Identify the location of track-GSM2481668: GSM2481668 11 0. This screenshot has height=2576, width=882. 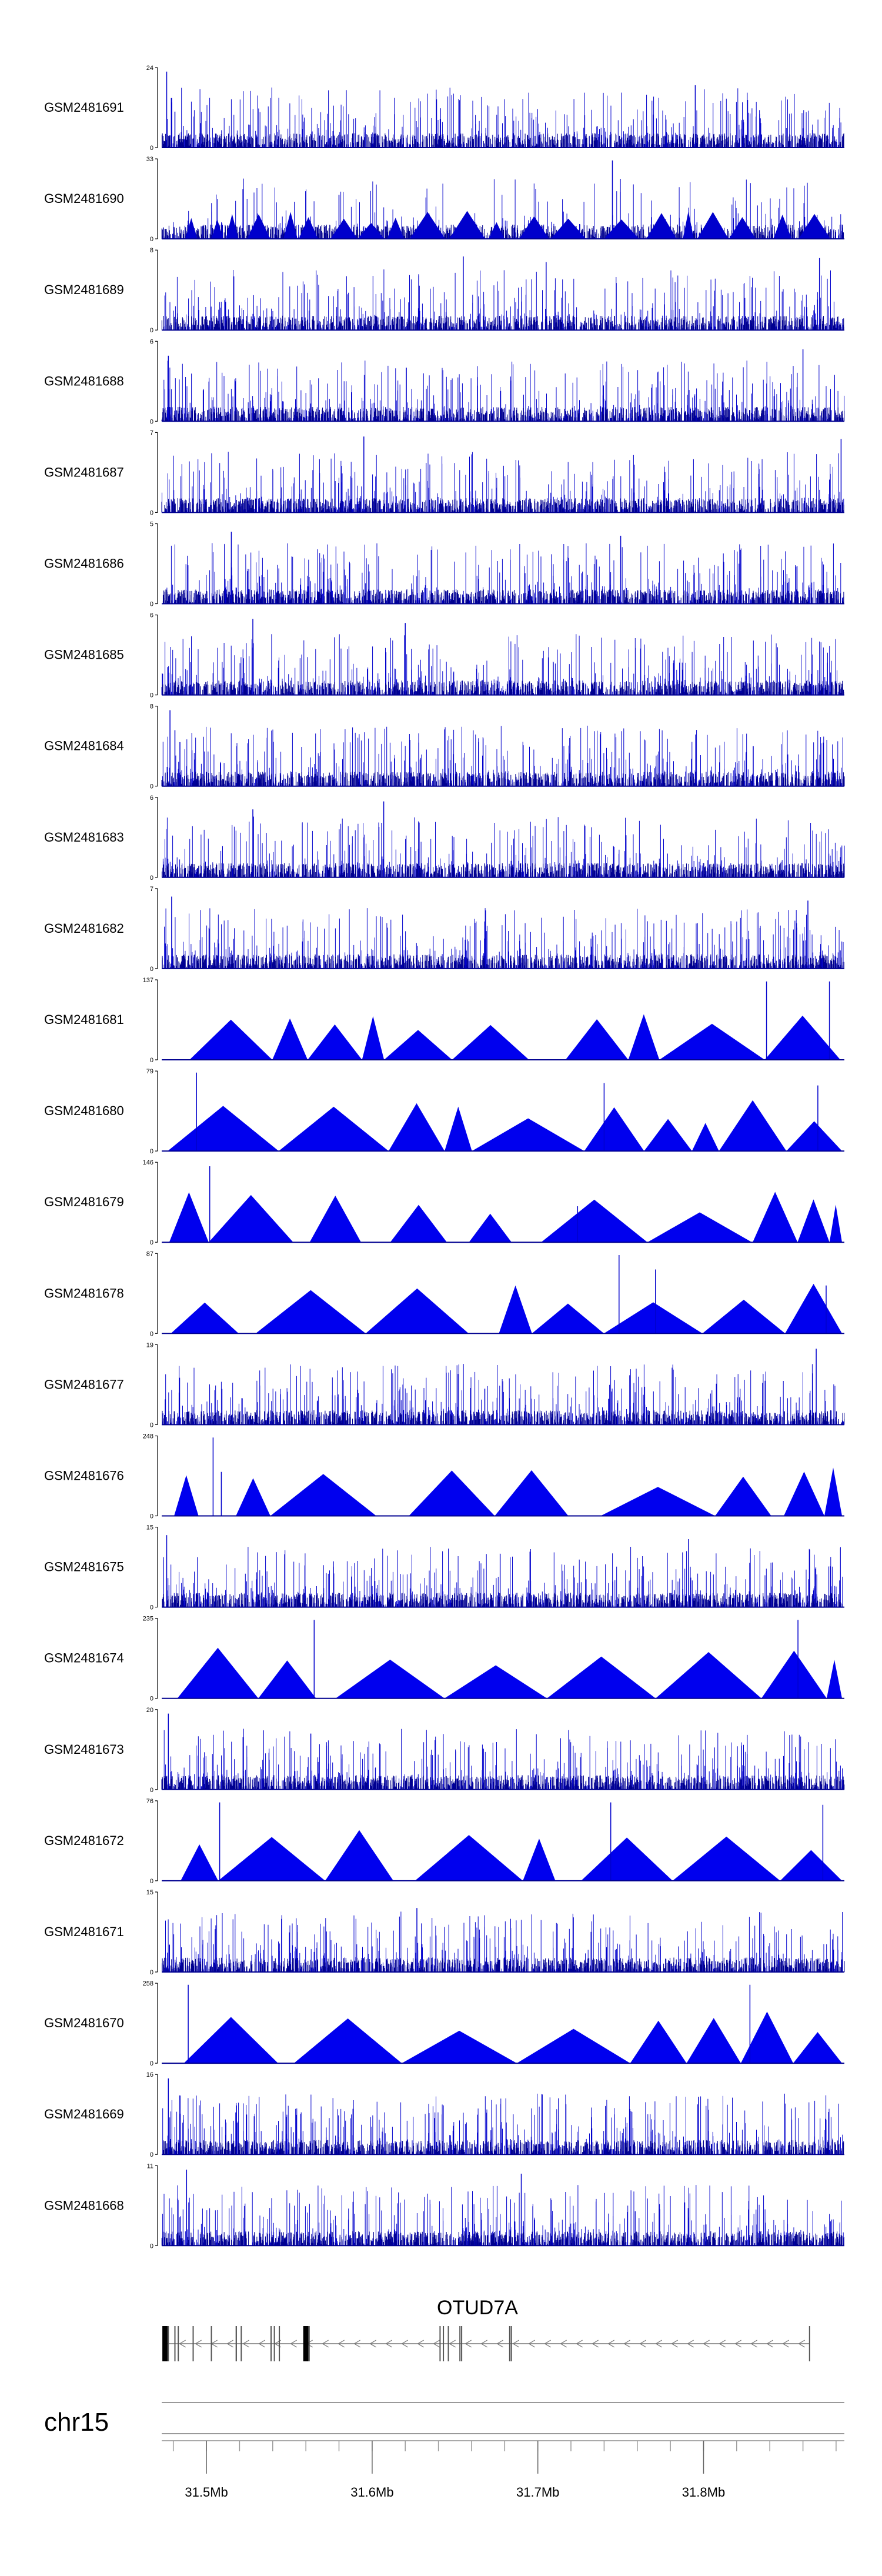
(444, 2206).